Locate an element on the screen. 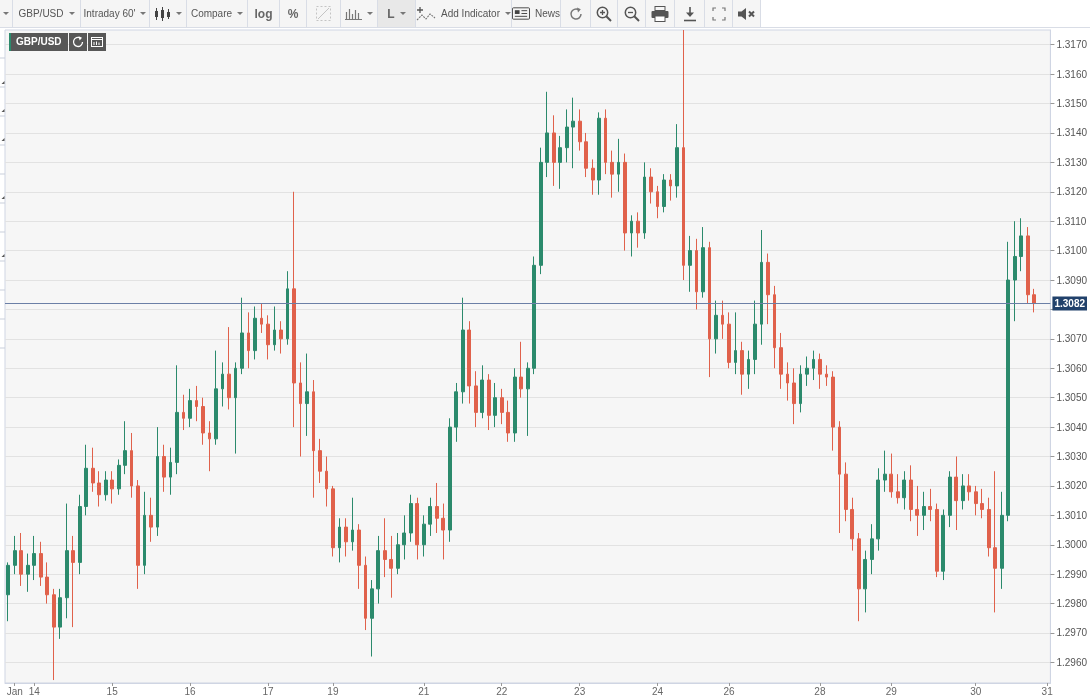 The width and height of the screenshot is (1090, 697). y-tick-label: 1.3060 is located at coordinates (1072, 368).